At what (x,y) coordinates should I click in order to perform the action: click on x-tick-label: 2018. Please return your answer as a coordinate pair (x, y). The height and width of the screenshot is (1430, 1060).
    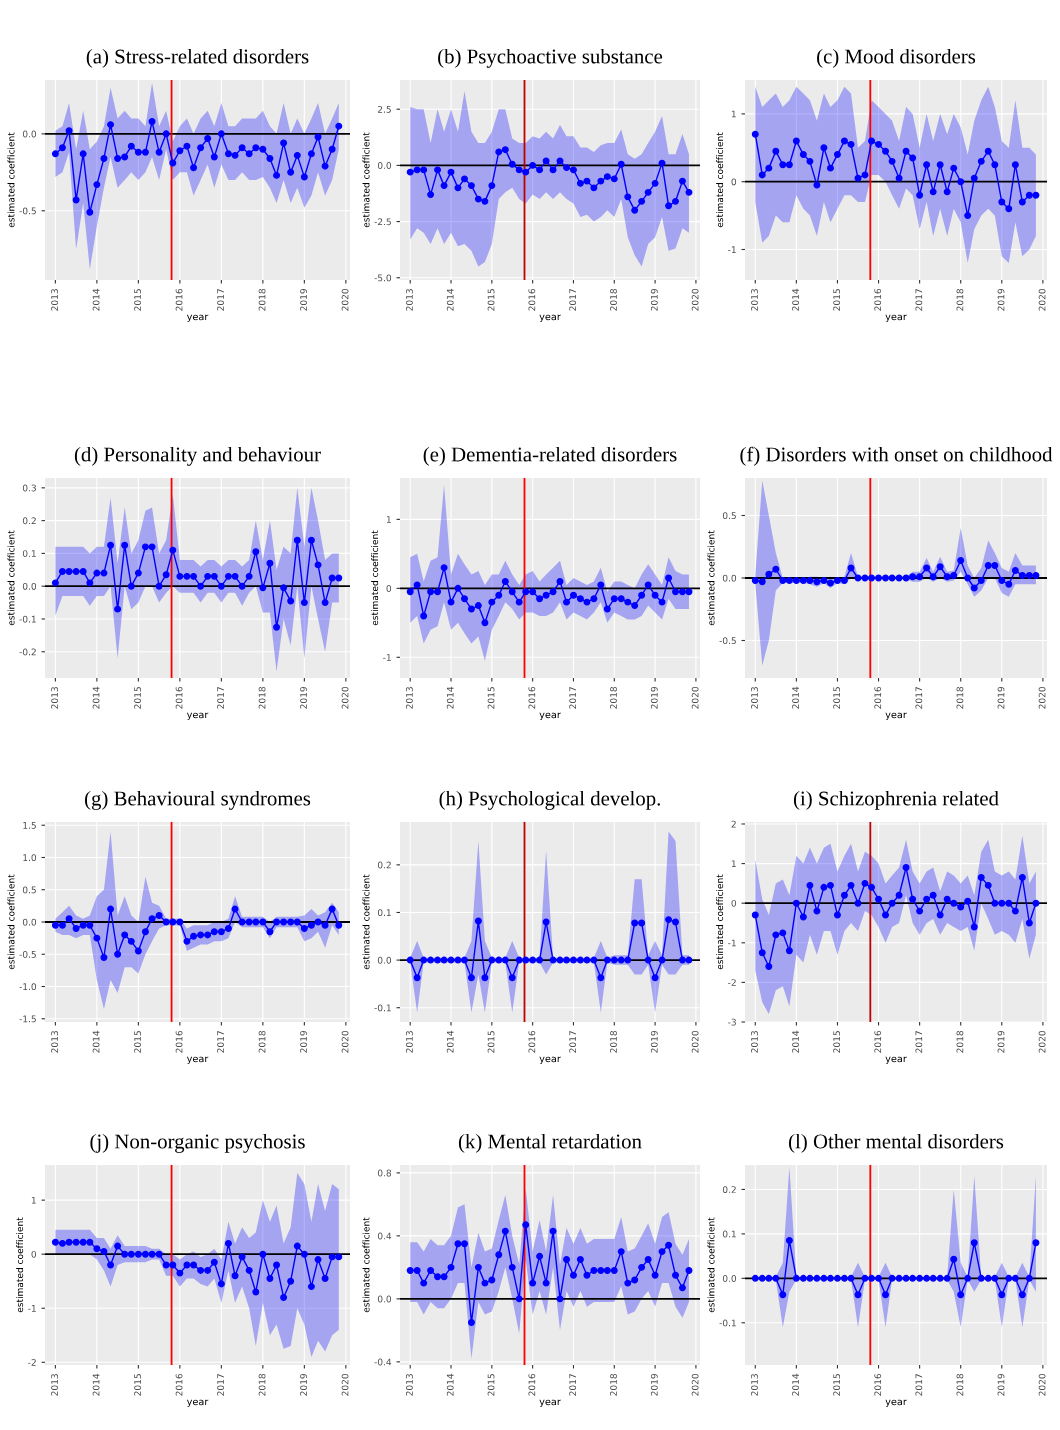
    Looking at the image, I should click on (613, 1041).